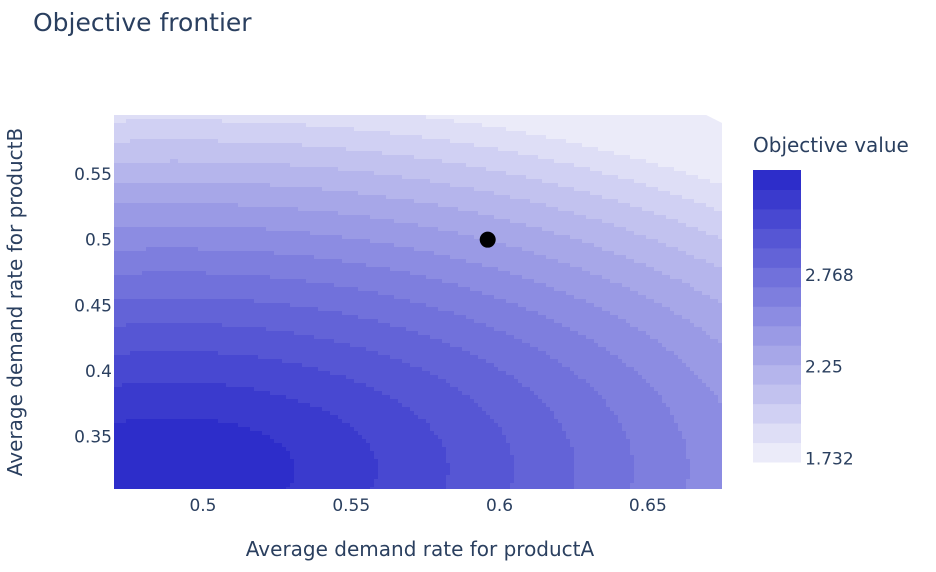 The image size is (936, 572). What do you see at coordinates (427, 506) in the screenshot?
I see `x-axis-ticks: 0.5 0.55 0.6 0.65` at bounding box center [427, 506].